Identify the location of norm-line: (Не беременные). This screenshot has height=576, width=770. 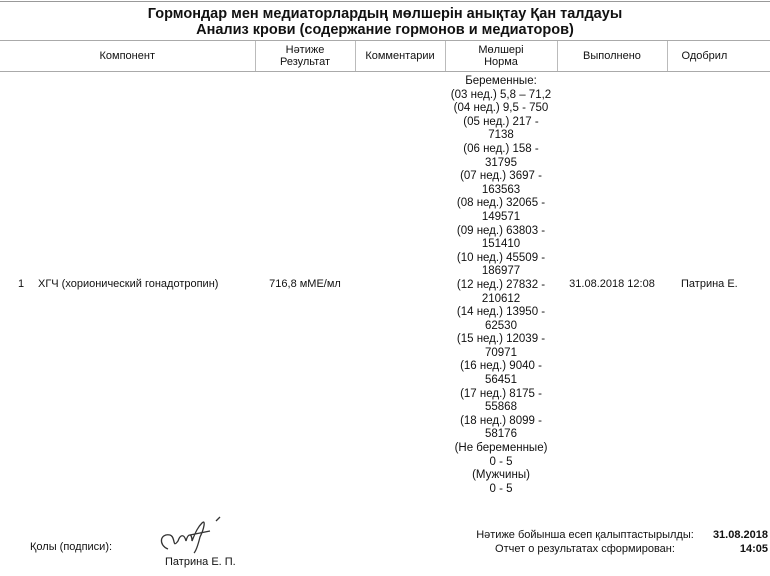
(501, 448).